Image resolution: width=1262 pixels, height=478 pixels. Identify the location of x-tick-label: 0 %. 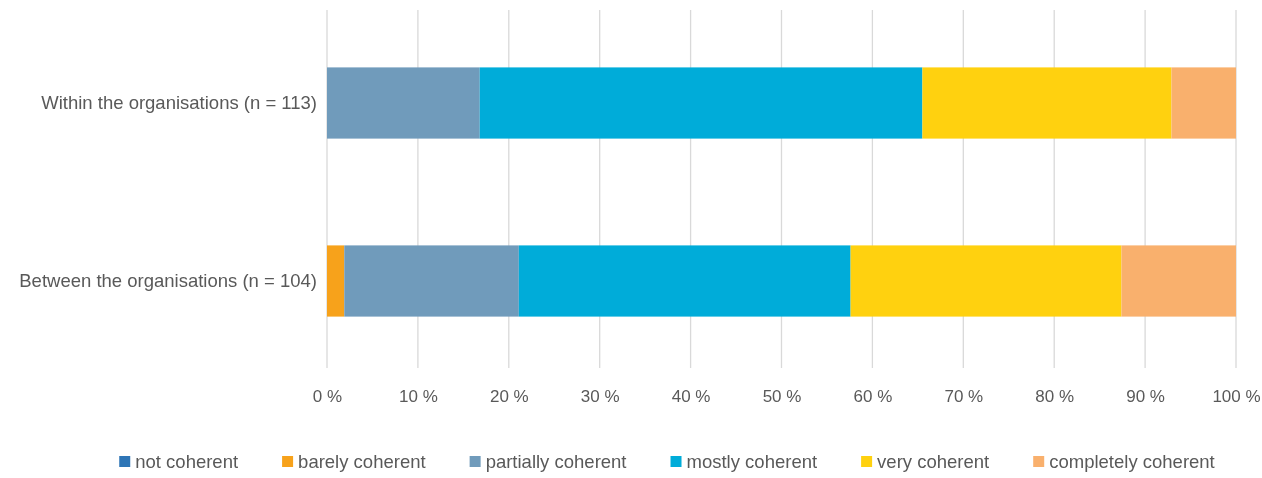
(327, 397).